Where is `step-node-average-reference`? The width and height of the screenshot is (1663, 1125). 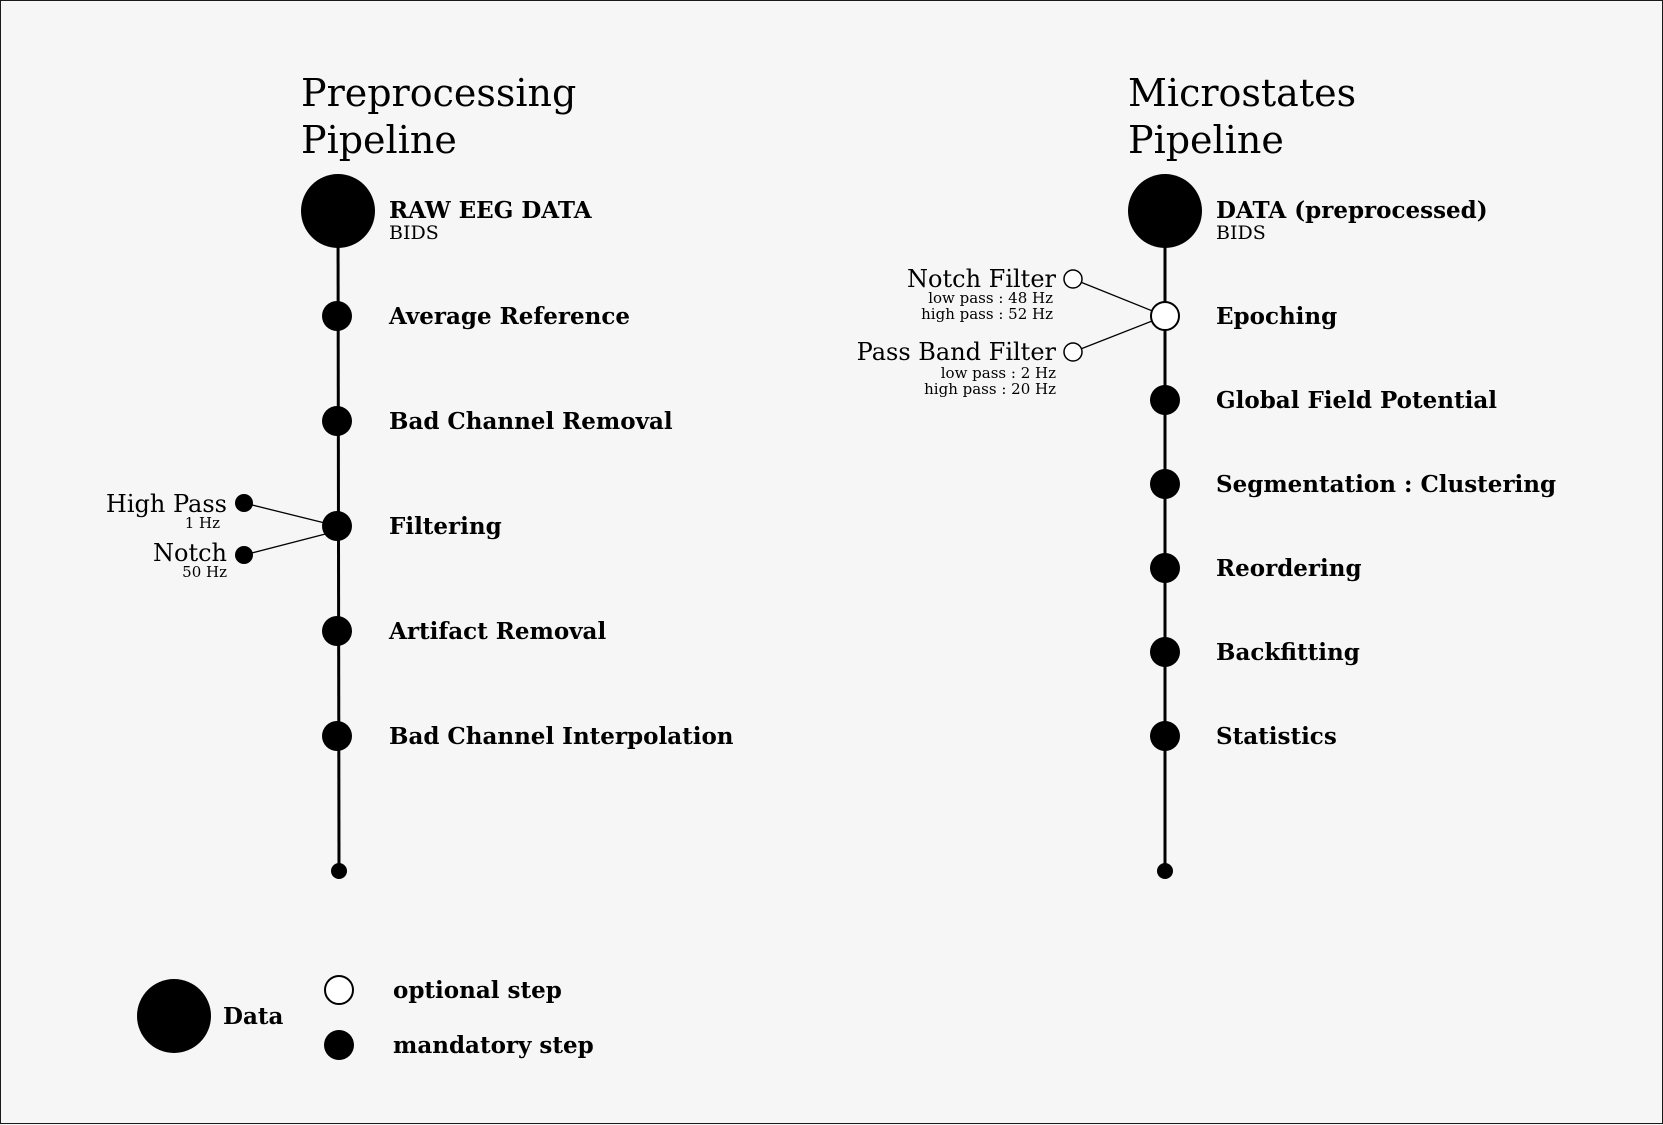 step-node-average-reference is located at coordinates (337, 316).